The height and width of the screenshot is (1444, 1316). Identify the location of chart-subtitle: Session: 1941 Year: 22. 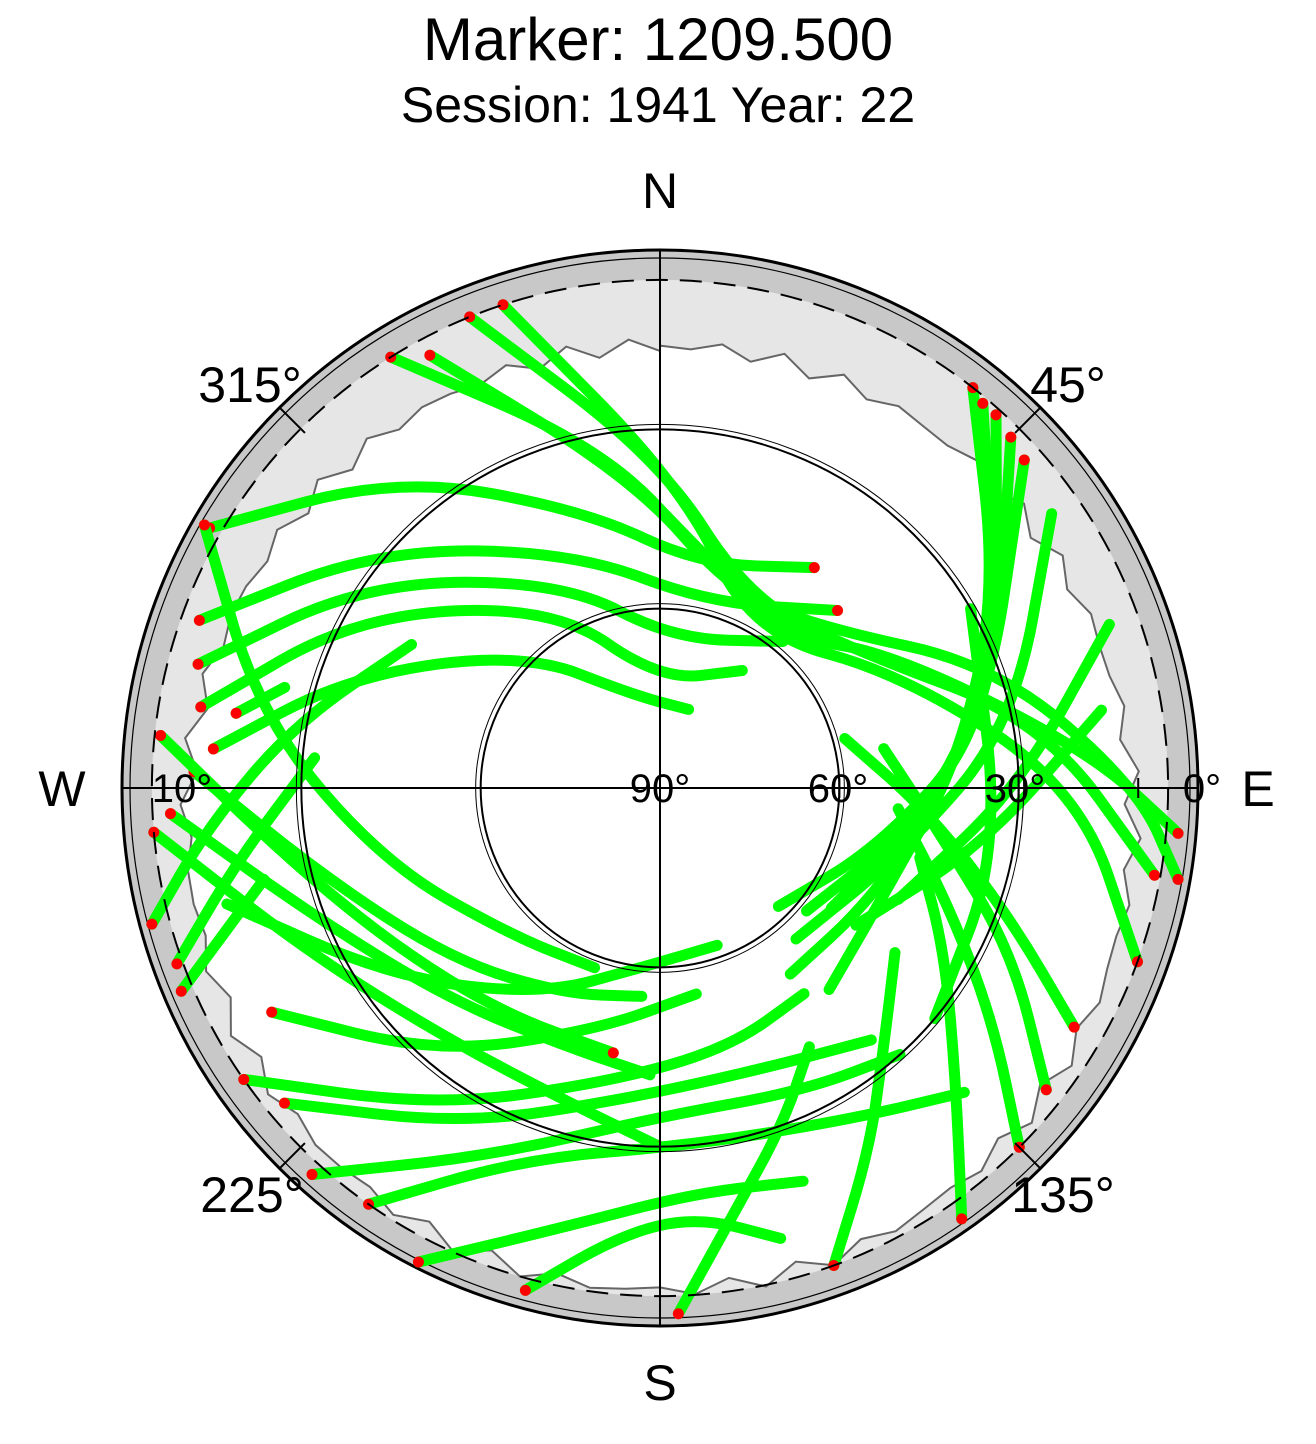
(658, 105).